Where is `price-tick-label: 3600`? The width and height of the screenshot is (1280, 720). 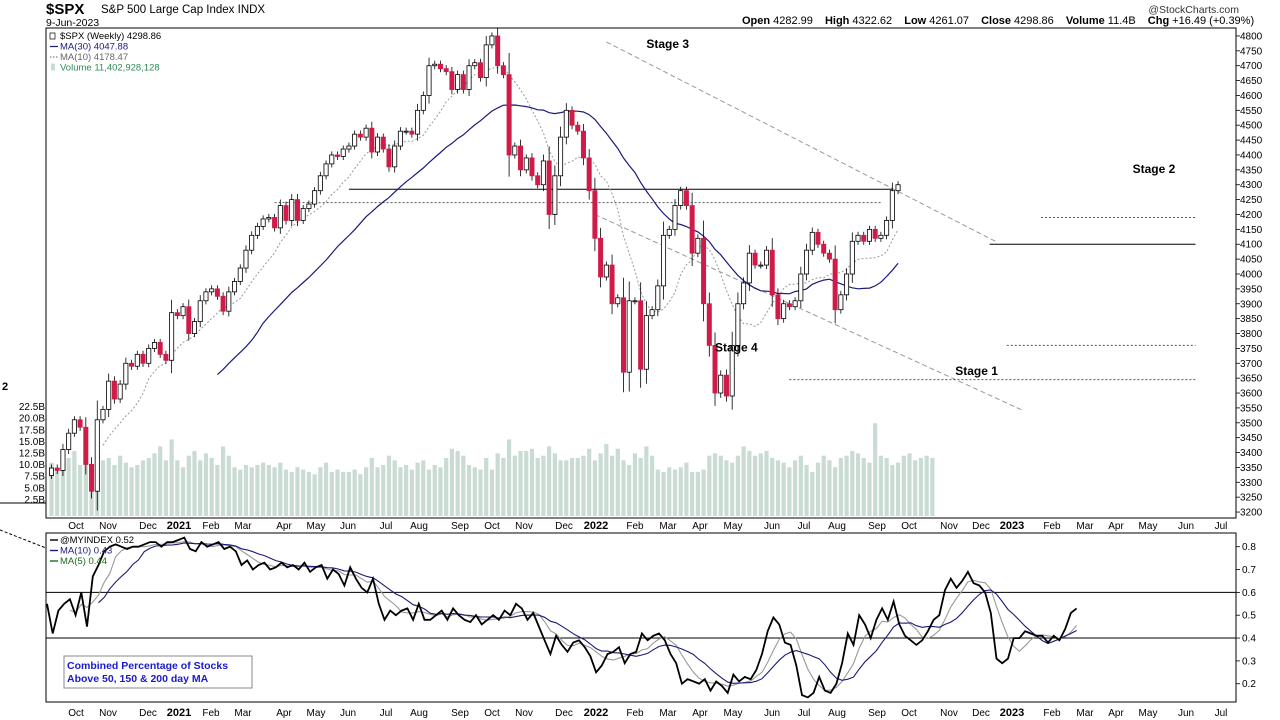
price-tick-label: 3600 is located at coordinates (1251, 394).